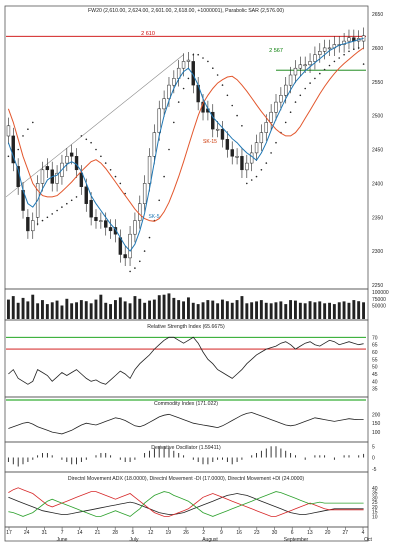 The height and width of the screenshot is (549, 400). What do you see at coordinates (375, 360) in the screenshot?
I see `rsi-axis-tick: 55` at bounding box center [375, 360].